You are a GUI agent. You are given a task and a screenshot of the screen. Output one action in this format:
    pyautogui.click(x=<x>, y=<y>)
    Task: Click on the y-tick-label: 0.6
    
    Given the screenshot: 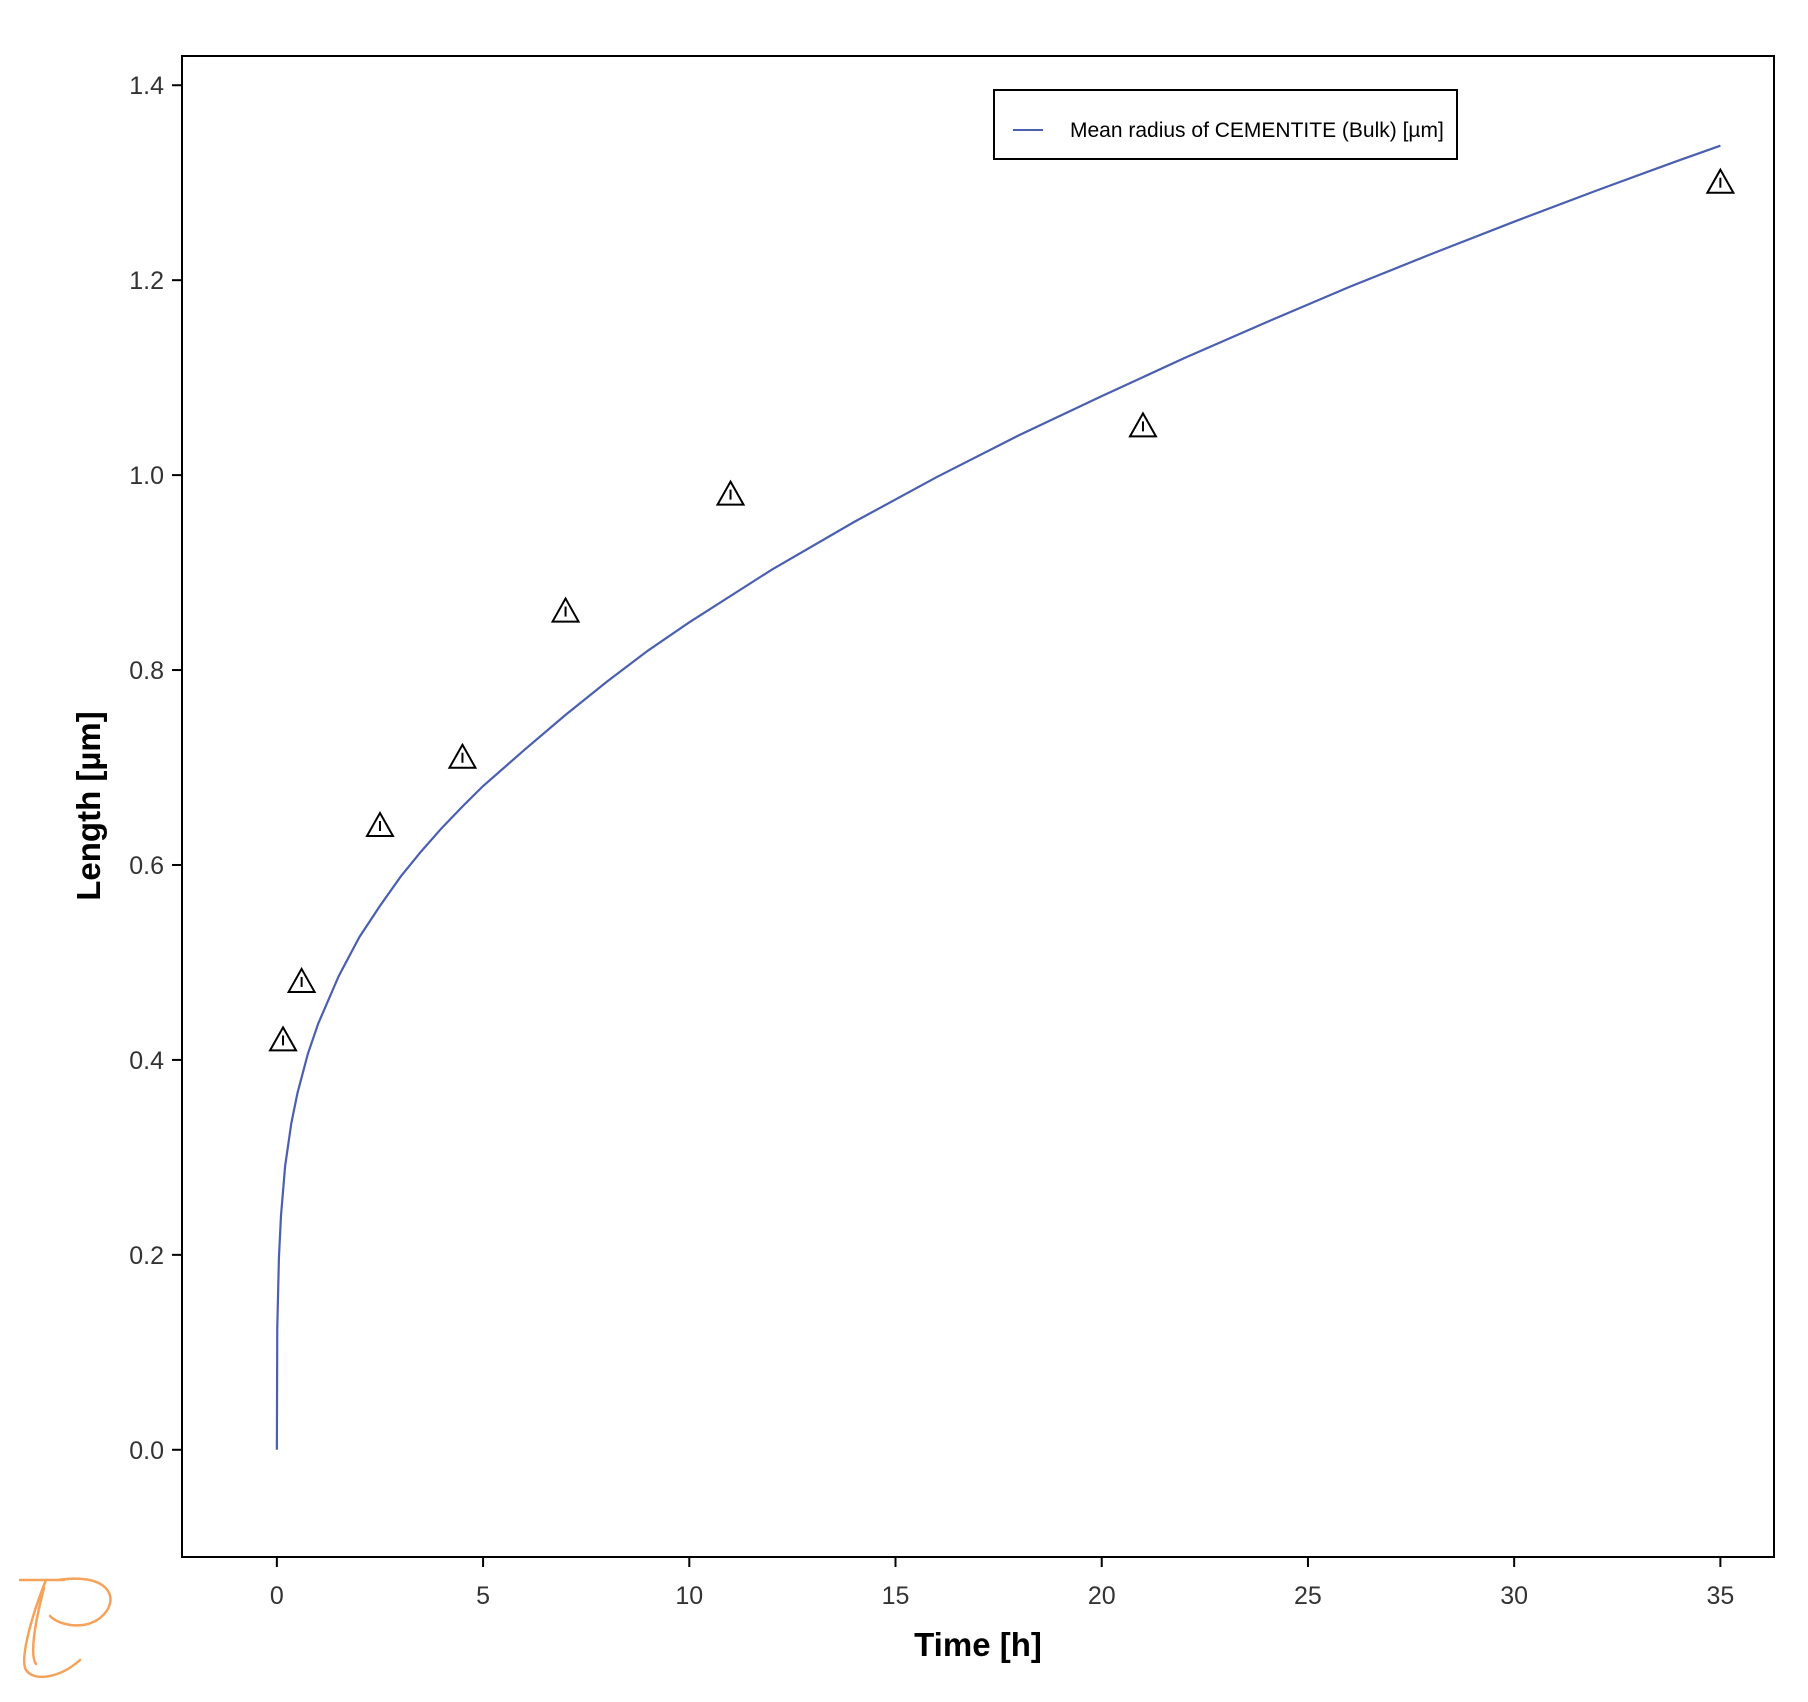 What is the action you would take?
    pyautogui.click(x=146, y=866)
    